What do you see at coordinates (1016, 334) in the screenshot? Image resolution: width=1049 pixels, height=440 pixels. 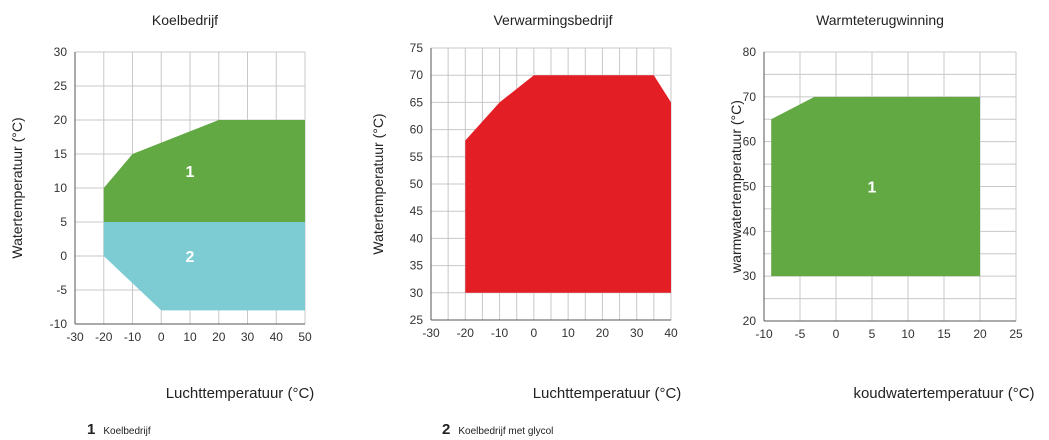 I see `x-tick-label: 25` at bounding box center [1016, 334].